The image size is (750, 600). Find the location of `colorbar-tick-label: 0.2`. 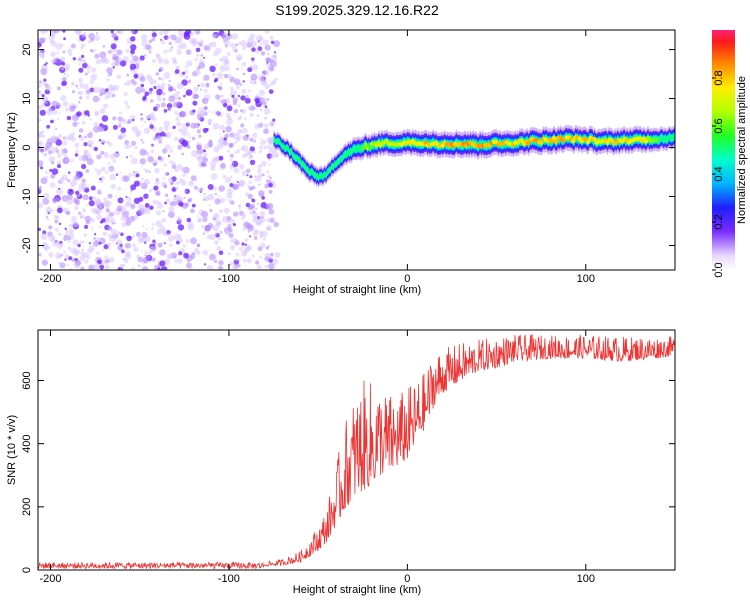

colorbar-tick-label: 0.2 is located at coordinates (719, 221).